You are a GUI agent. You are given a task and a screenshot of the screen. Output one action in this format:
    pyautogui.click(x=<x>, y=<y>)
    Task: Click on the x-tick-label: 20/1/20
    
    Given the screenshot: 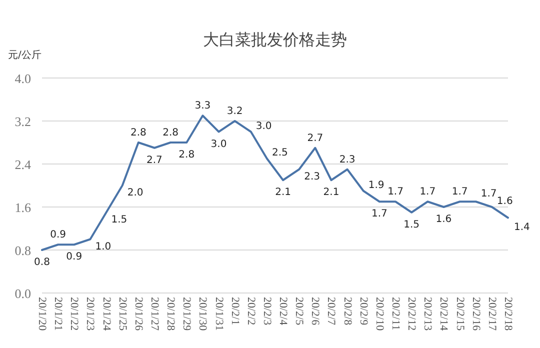 What is the action you would take?
    pyautogui.click(x=42, y=314)
    